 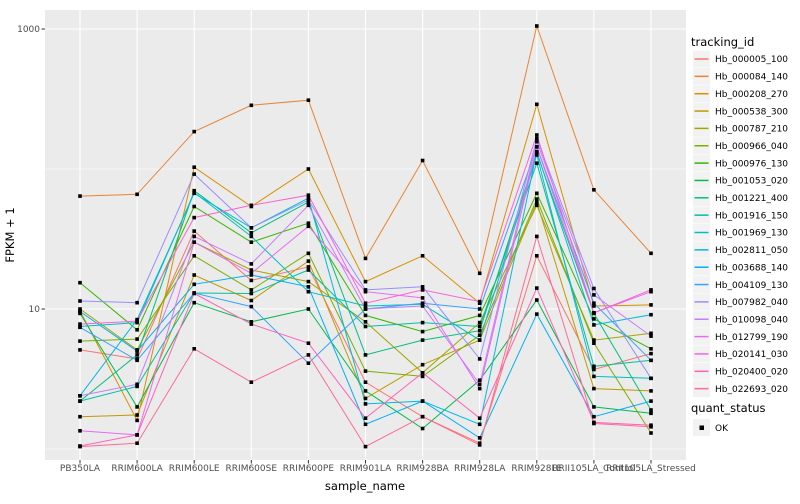 What do you see at coordinates (722, 42) in the screenshot?
I see `legend-title-tracking-id: tracking_id` at bounding box center [722, 42].